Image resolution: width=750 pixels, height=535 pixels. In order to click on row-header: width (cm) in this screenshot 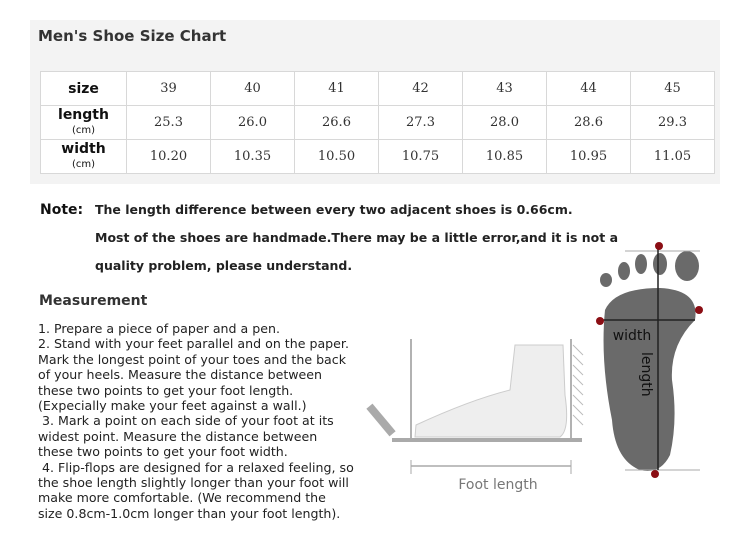, I will do `click(83, 156)`.